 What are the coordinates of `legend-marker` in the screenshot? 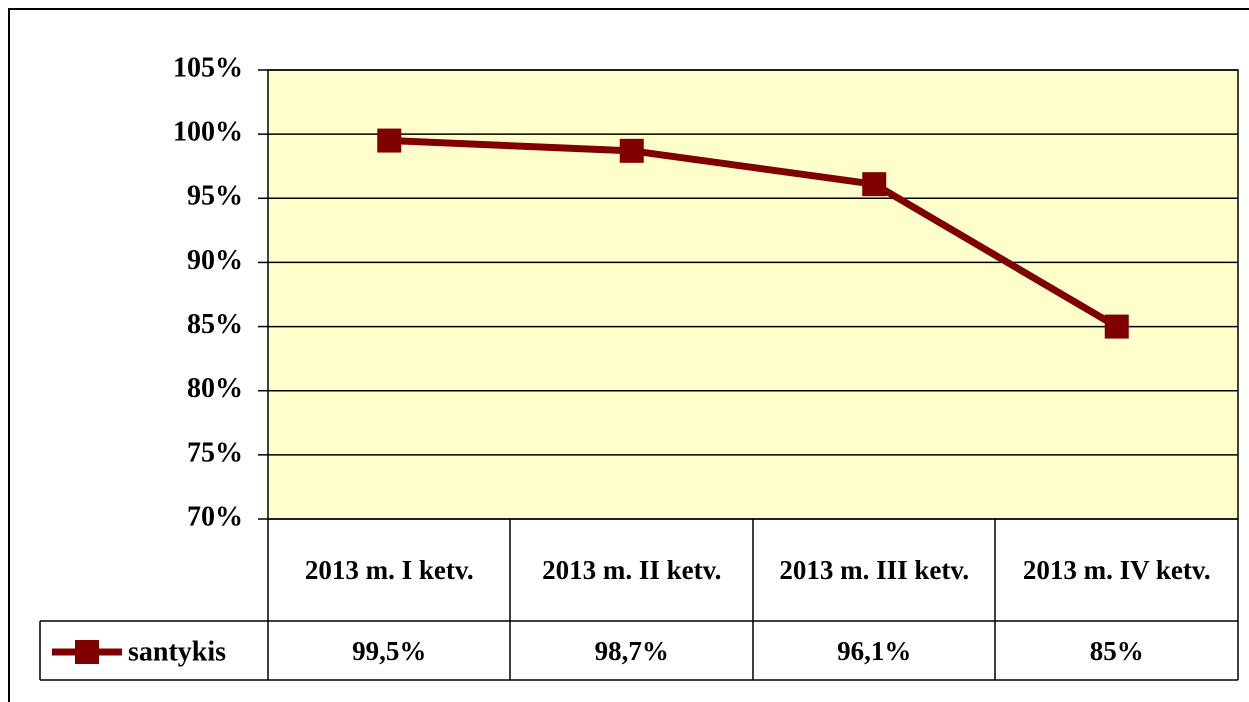 It's located at (87, 652).